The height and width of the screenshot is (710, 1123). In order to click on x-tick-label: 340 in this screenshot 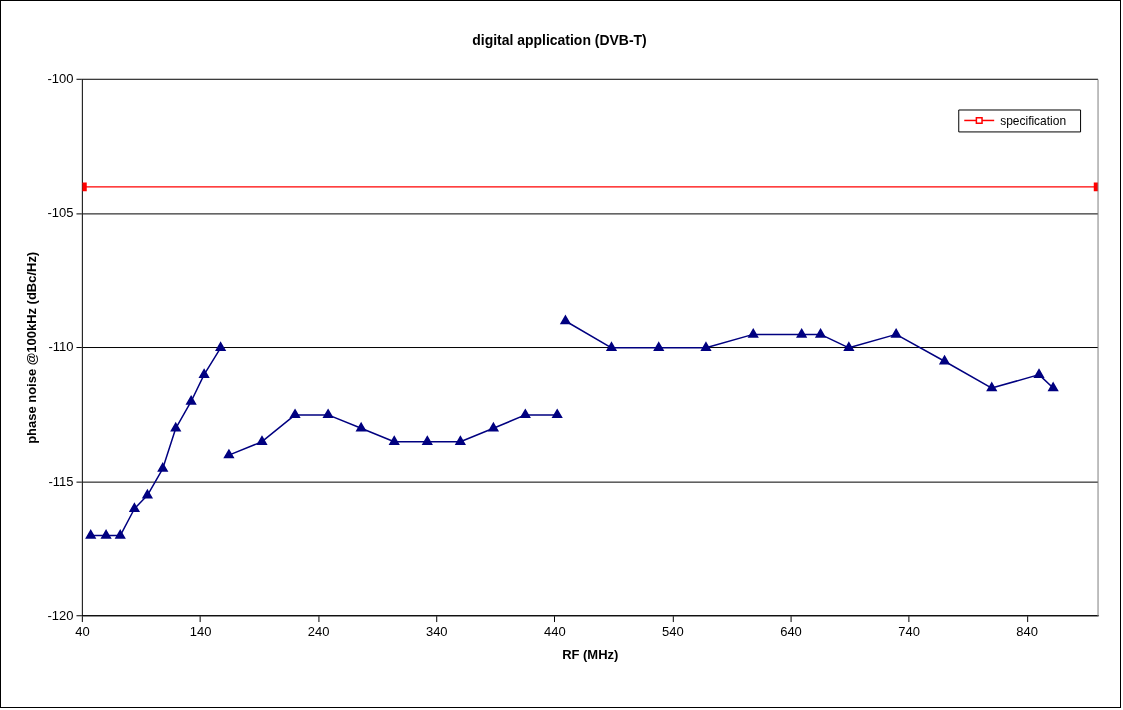, I will do `click(436, 632)`.